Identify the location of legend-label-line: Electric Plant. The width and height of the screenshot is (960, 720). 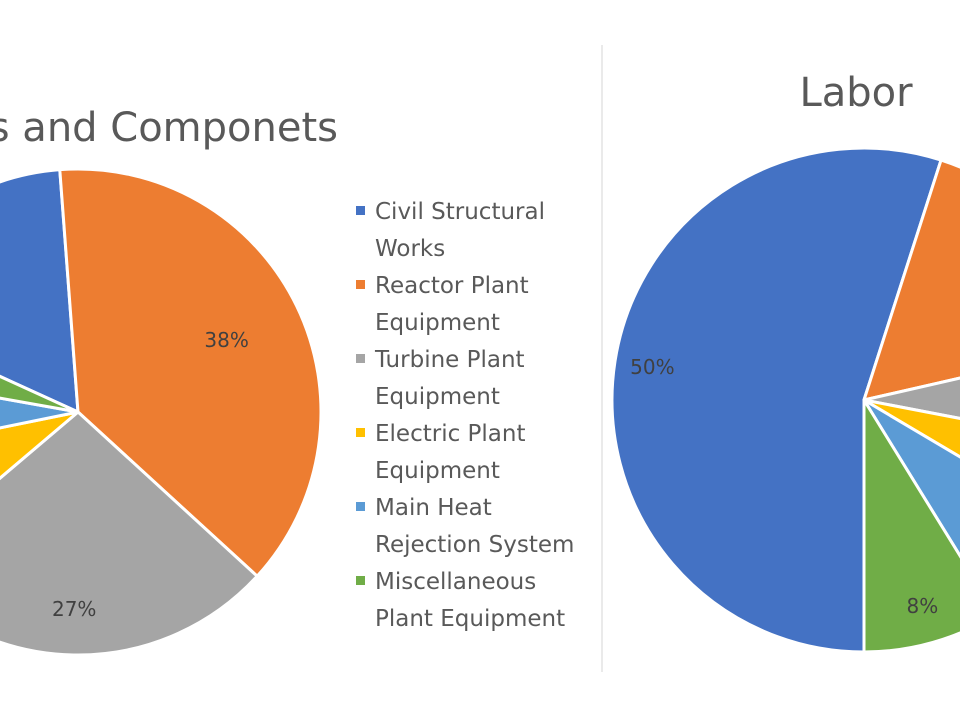
(450, 434).